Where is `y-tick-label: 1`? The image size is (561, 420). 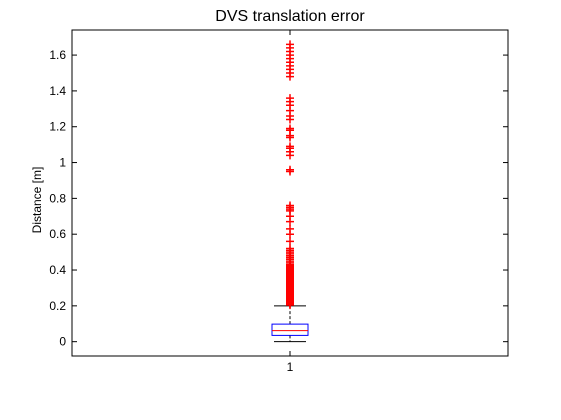 y-tick-label: 1 is located at coordinates (62, 163).